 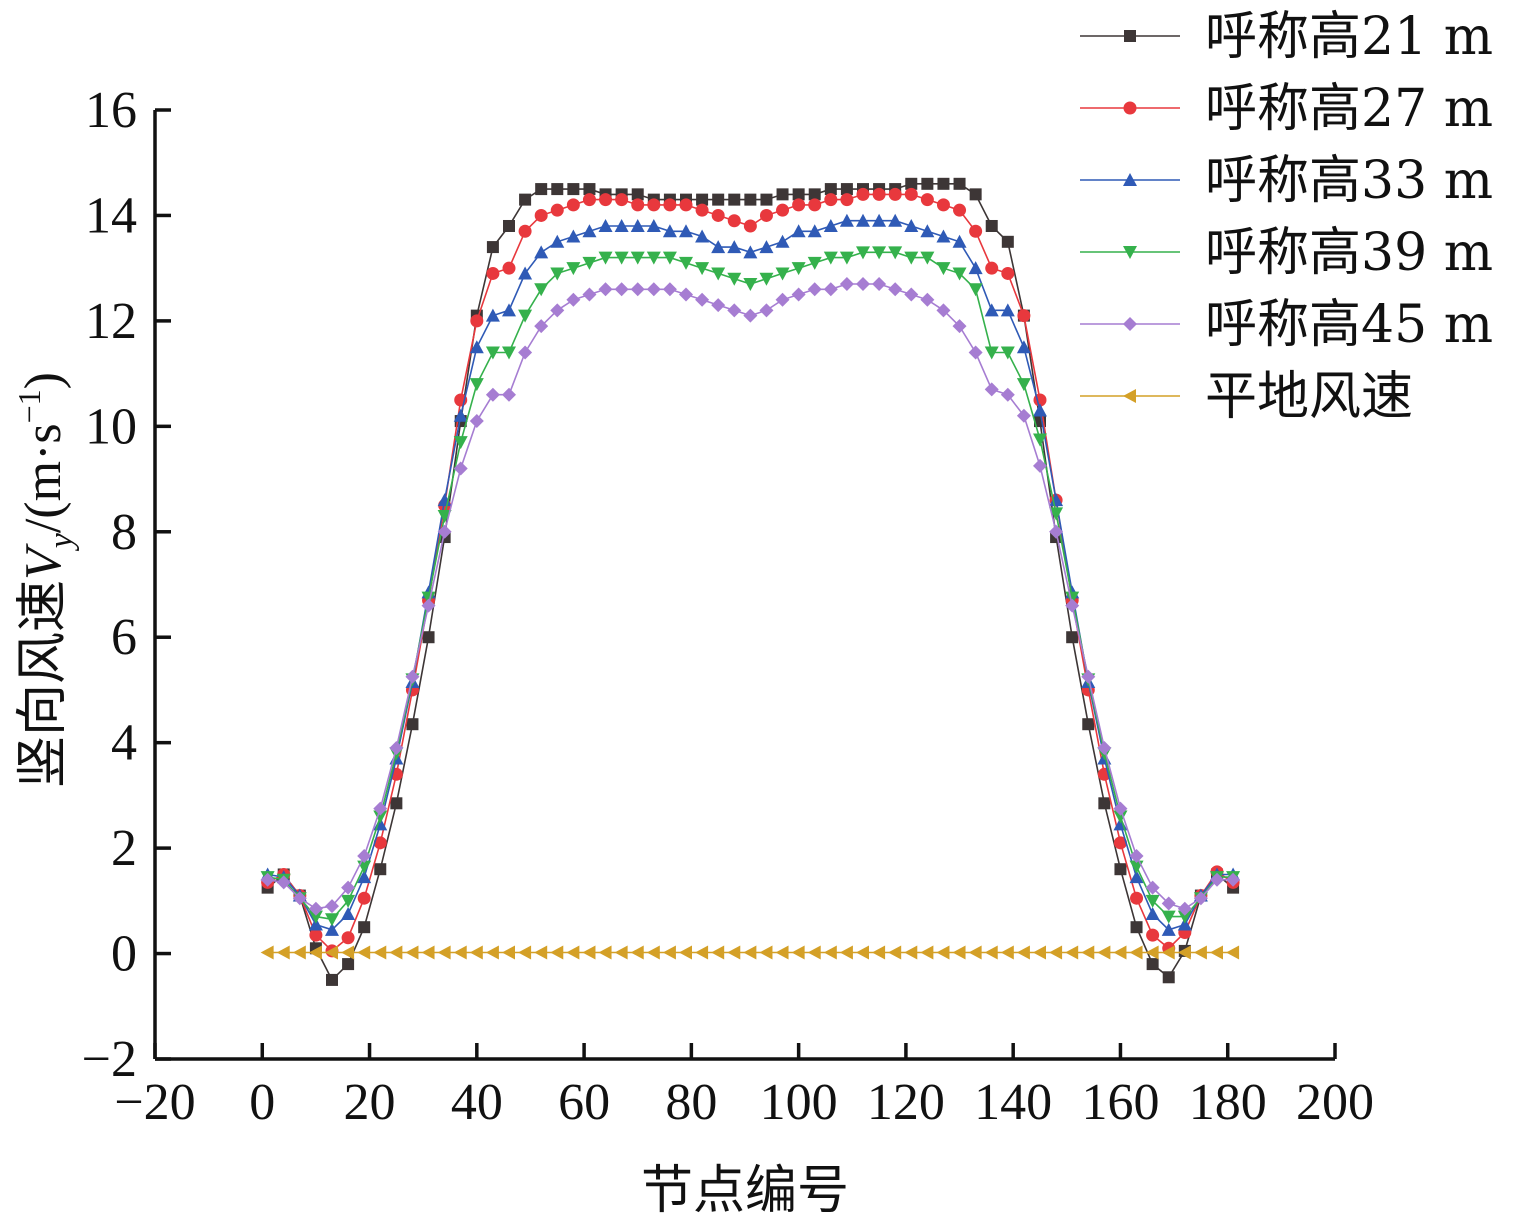 I want to click on x-tick-label: 160, so click(x=1120, y=1102).